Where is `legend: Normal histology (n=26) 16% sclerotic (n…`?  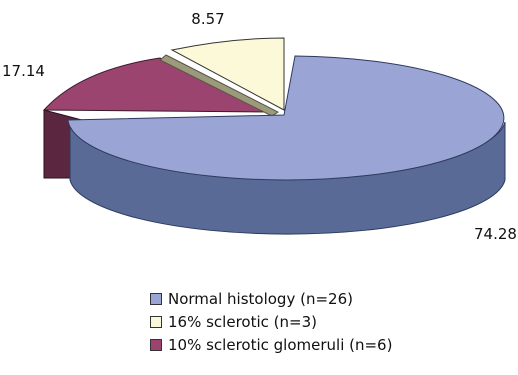
legend: Normal histology (n=26) 16% sclerotic (n… is located at coordinates (271, 321).